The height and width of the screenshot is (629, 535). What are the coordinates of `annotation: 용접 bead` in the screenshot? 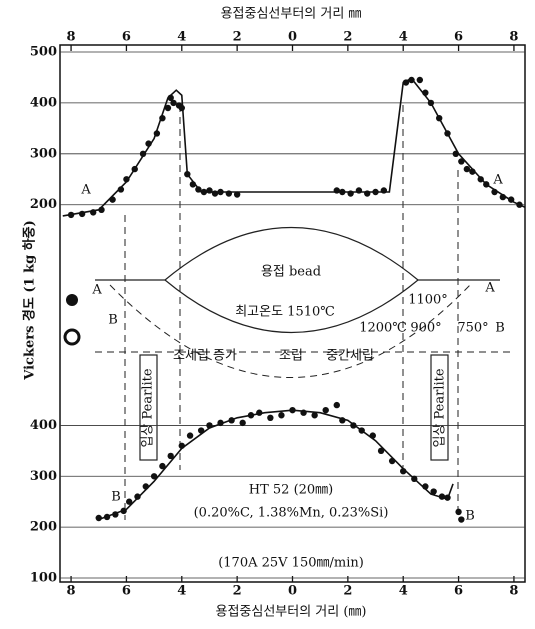 It's located at (291, 272).